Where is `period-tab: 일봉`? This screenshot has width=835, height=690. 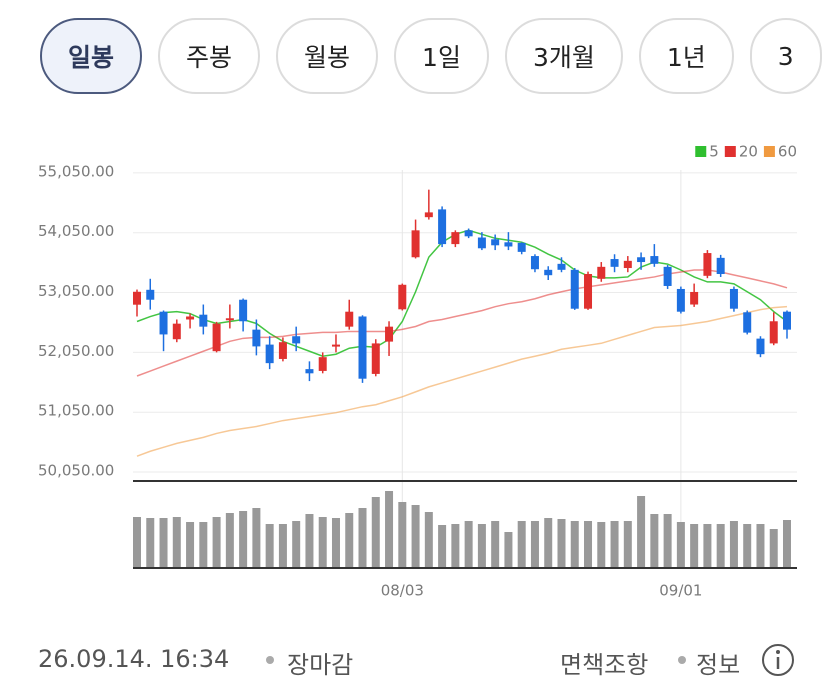 period-tab: 일봉 is located at coordinates (91, 56).